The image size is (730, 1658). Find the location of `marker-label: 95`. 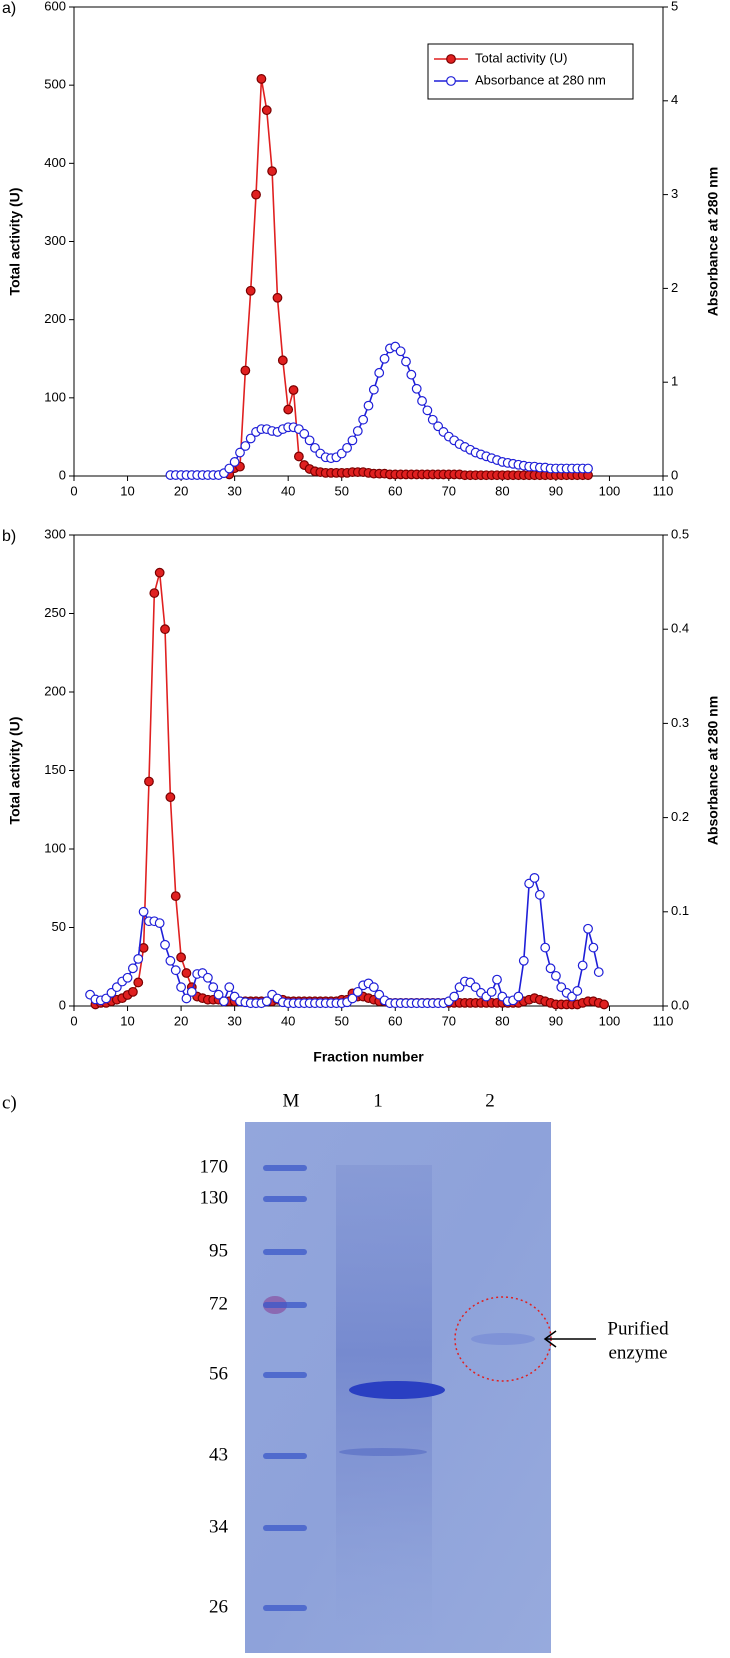

marker-label: 95 is located at coordinates (218, 1250).